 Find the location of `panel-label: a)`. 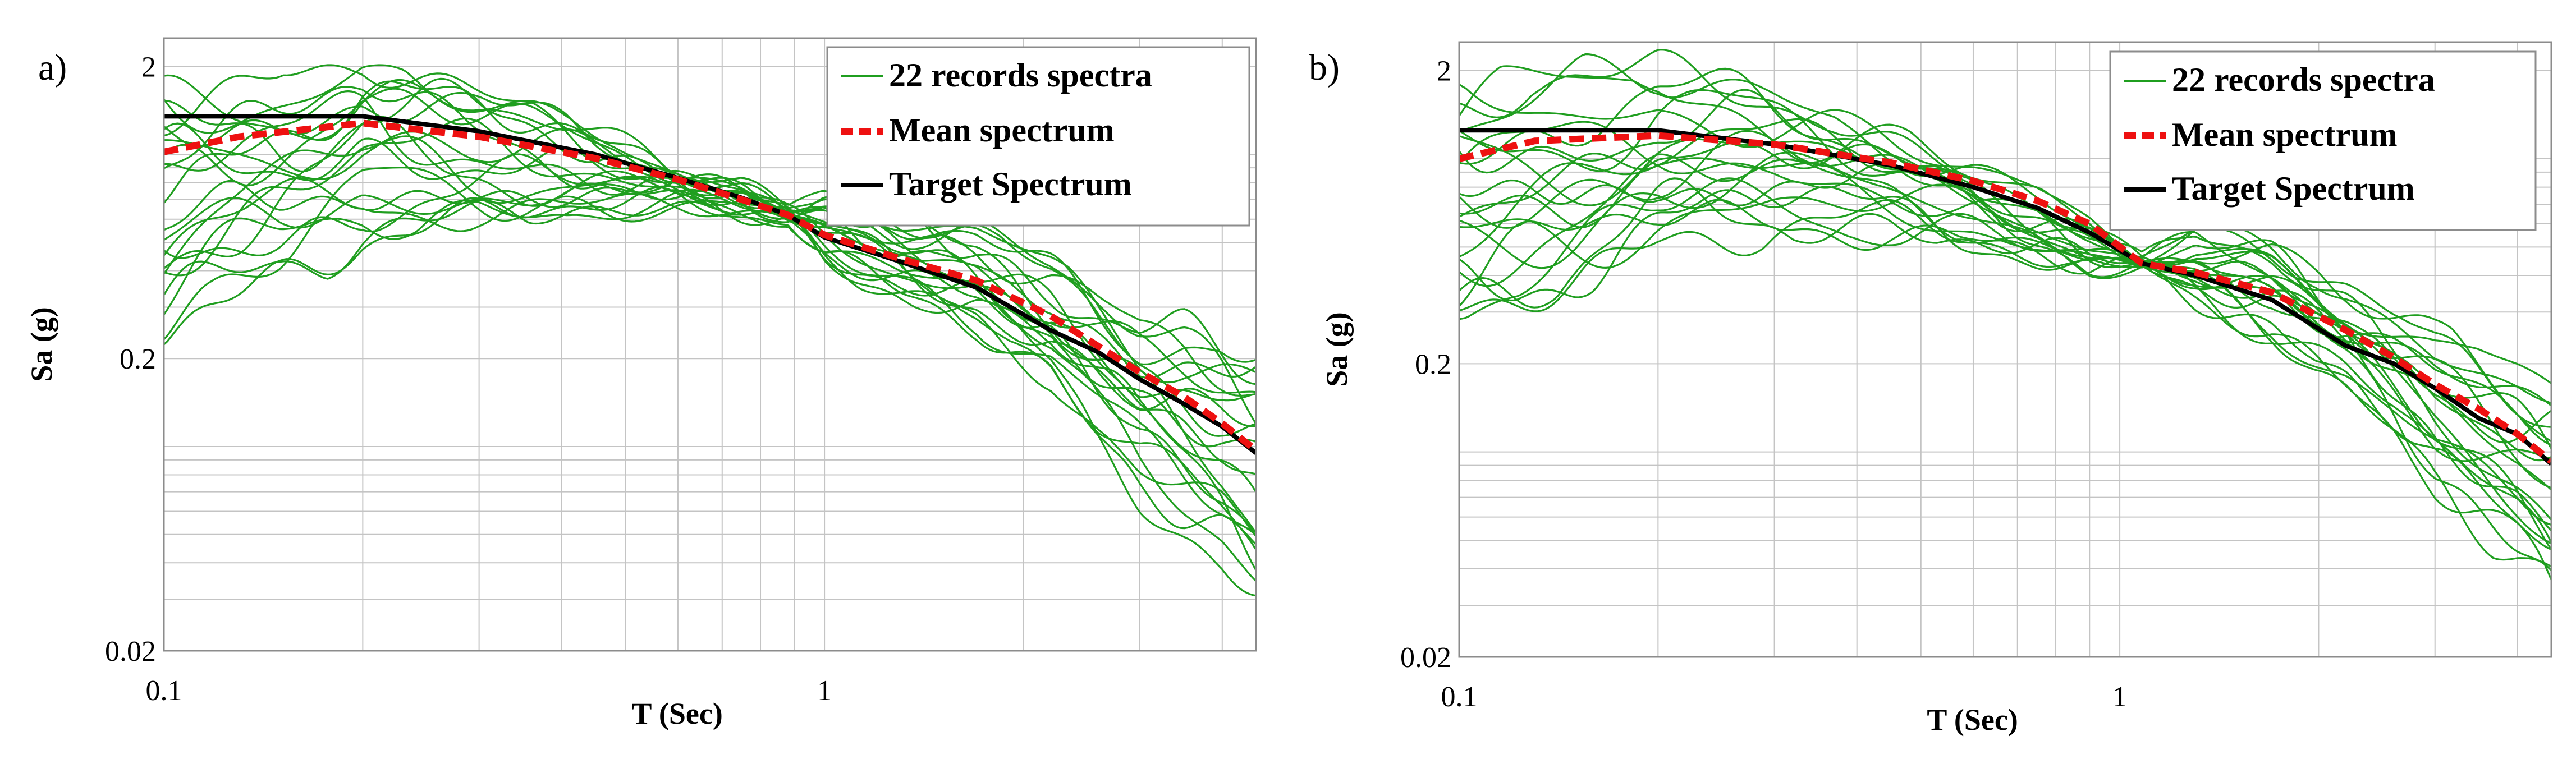

panel-label: a) is located at coordinates (52, 67).